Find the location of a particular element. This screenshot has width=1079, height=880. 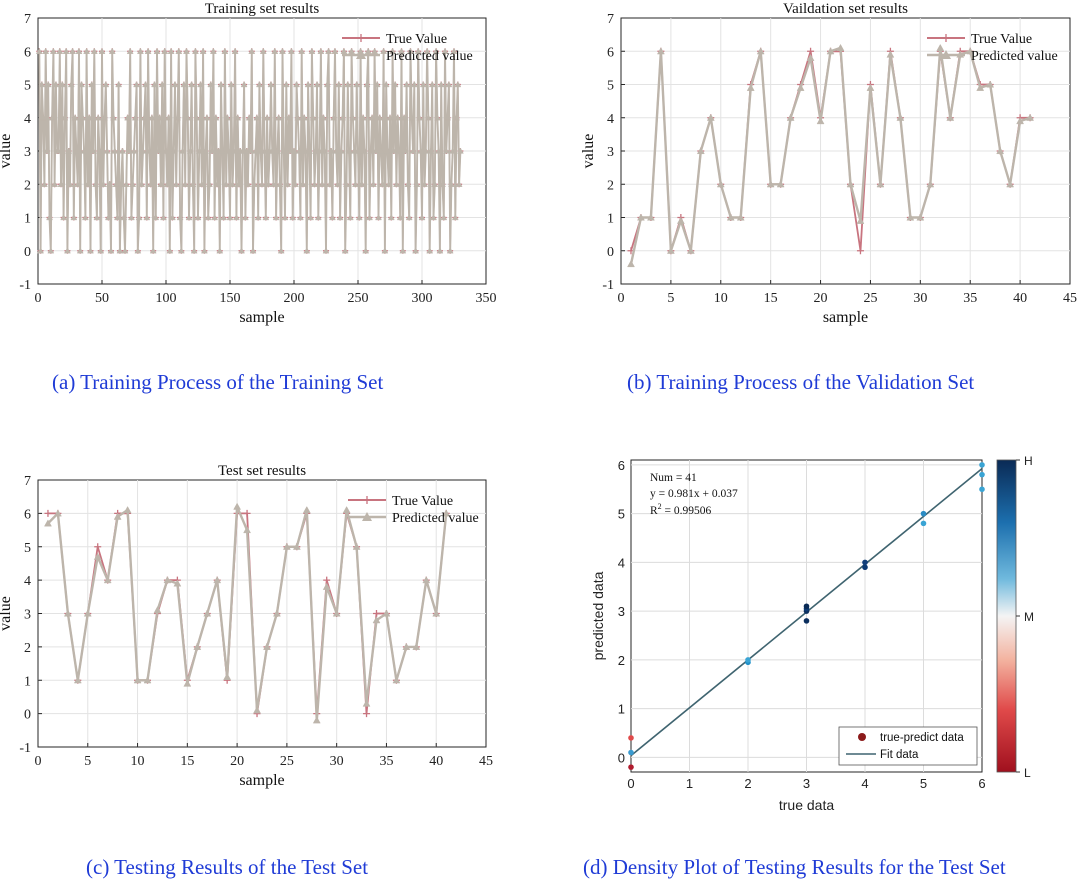

y-tick-label: 6 is located at coordinates (27, 52).